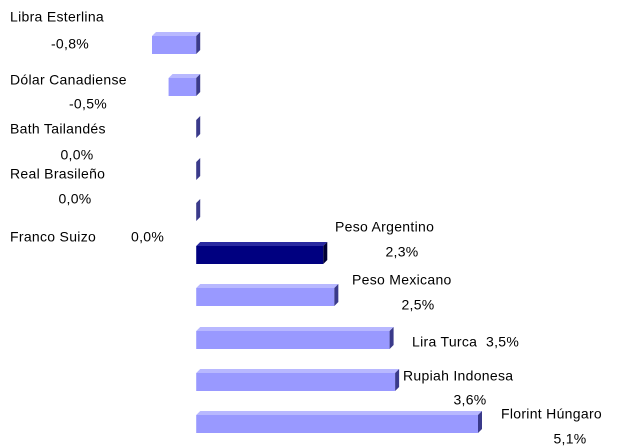 This screenshot has height=446, width=644. I want to click on category-label: Rupiah Indonesa, so click(458, 376).